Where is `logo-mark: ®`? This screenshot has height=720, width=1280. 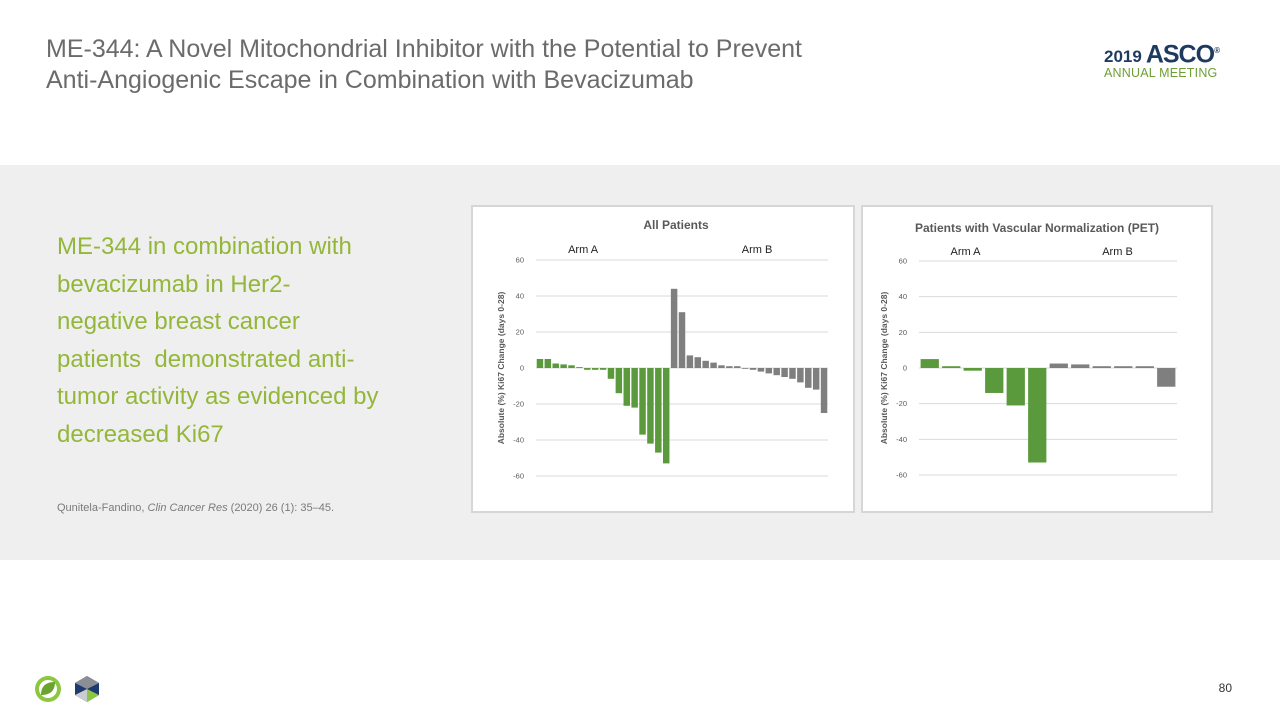 logo-mark: ® is located at coordinates (1217, 50).